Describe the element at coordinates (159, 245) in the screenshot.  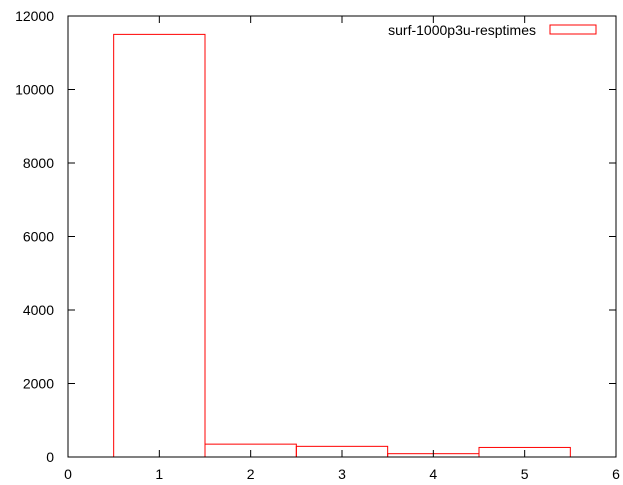
I see `histogram-bar` at that location.